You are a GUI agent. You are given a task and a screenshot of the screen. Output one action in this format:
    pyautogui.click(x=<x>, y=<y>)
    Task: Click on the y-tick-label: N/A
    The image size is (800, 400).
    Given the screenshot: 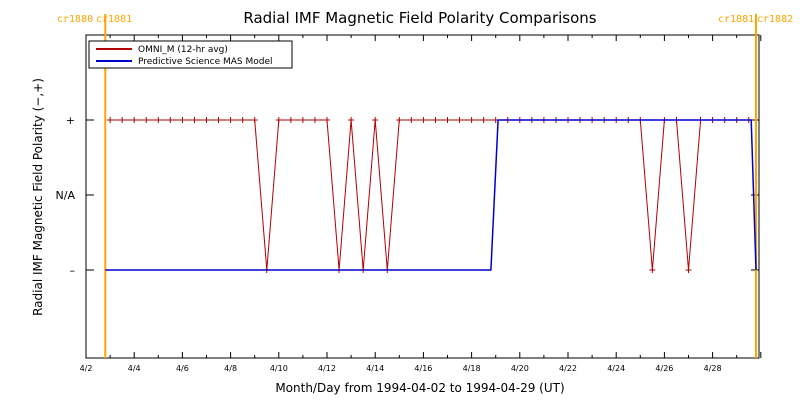 What is the action you would take?
    pyautogui.click(x=66, y=195)
    